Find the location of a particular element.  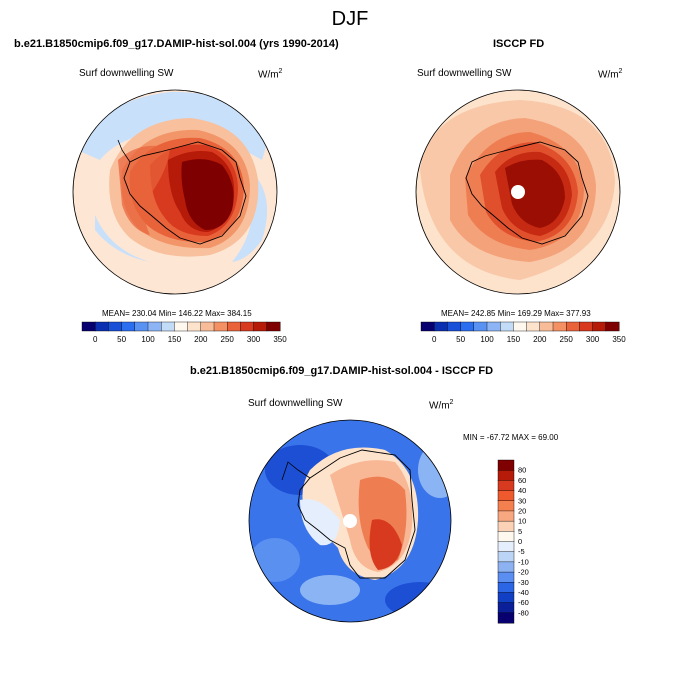

main-title: DJF is located at coordinates (350, 19).